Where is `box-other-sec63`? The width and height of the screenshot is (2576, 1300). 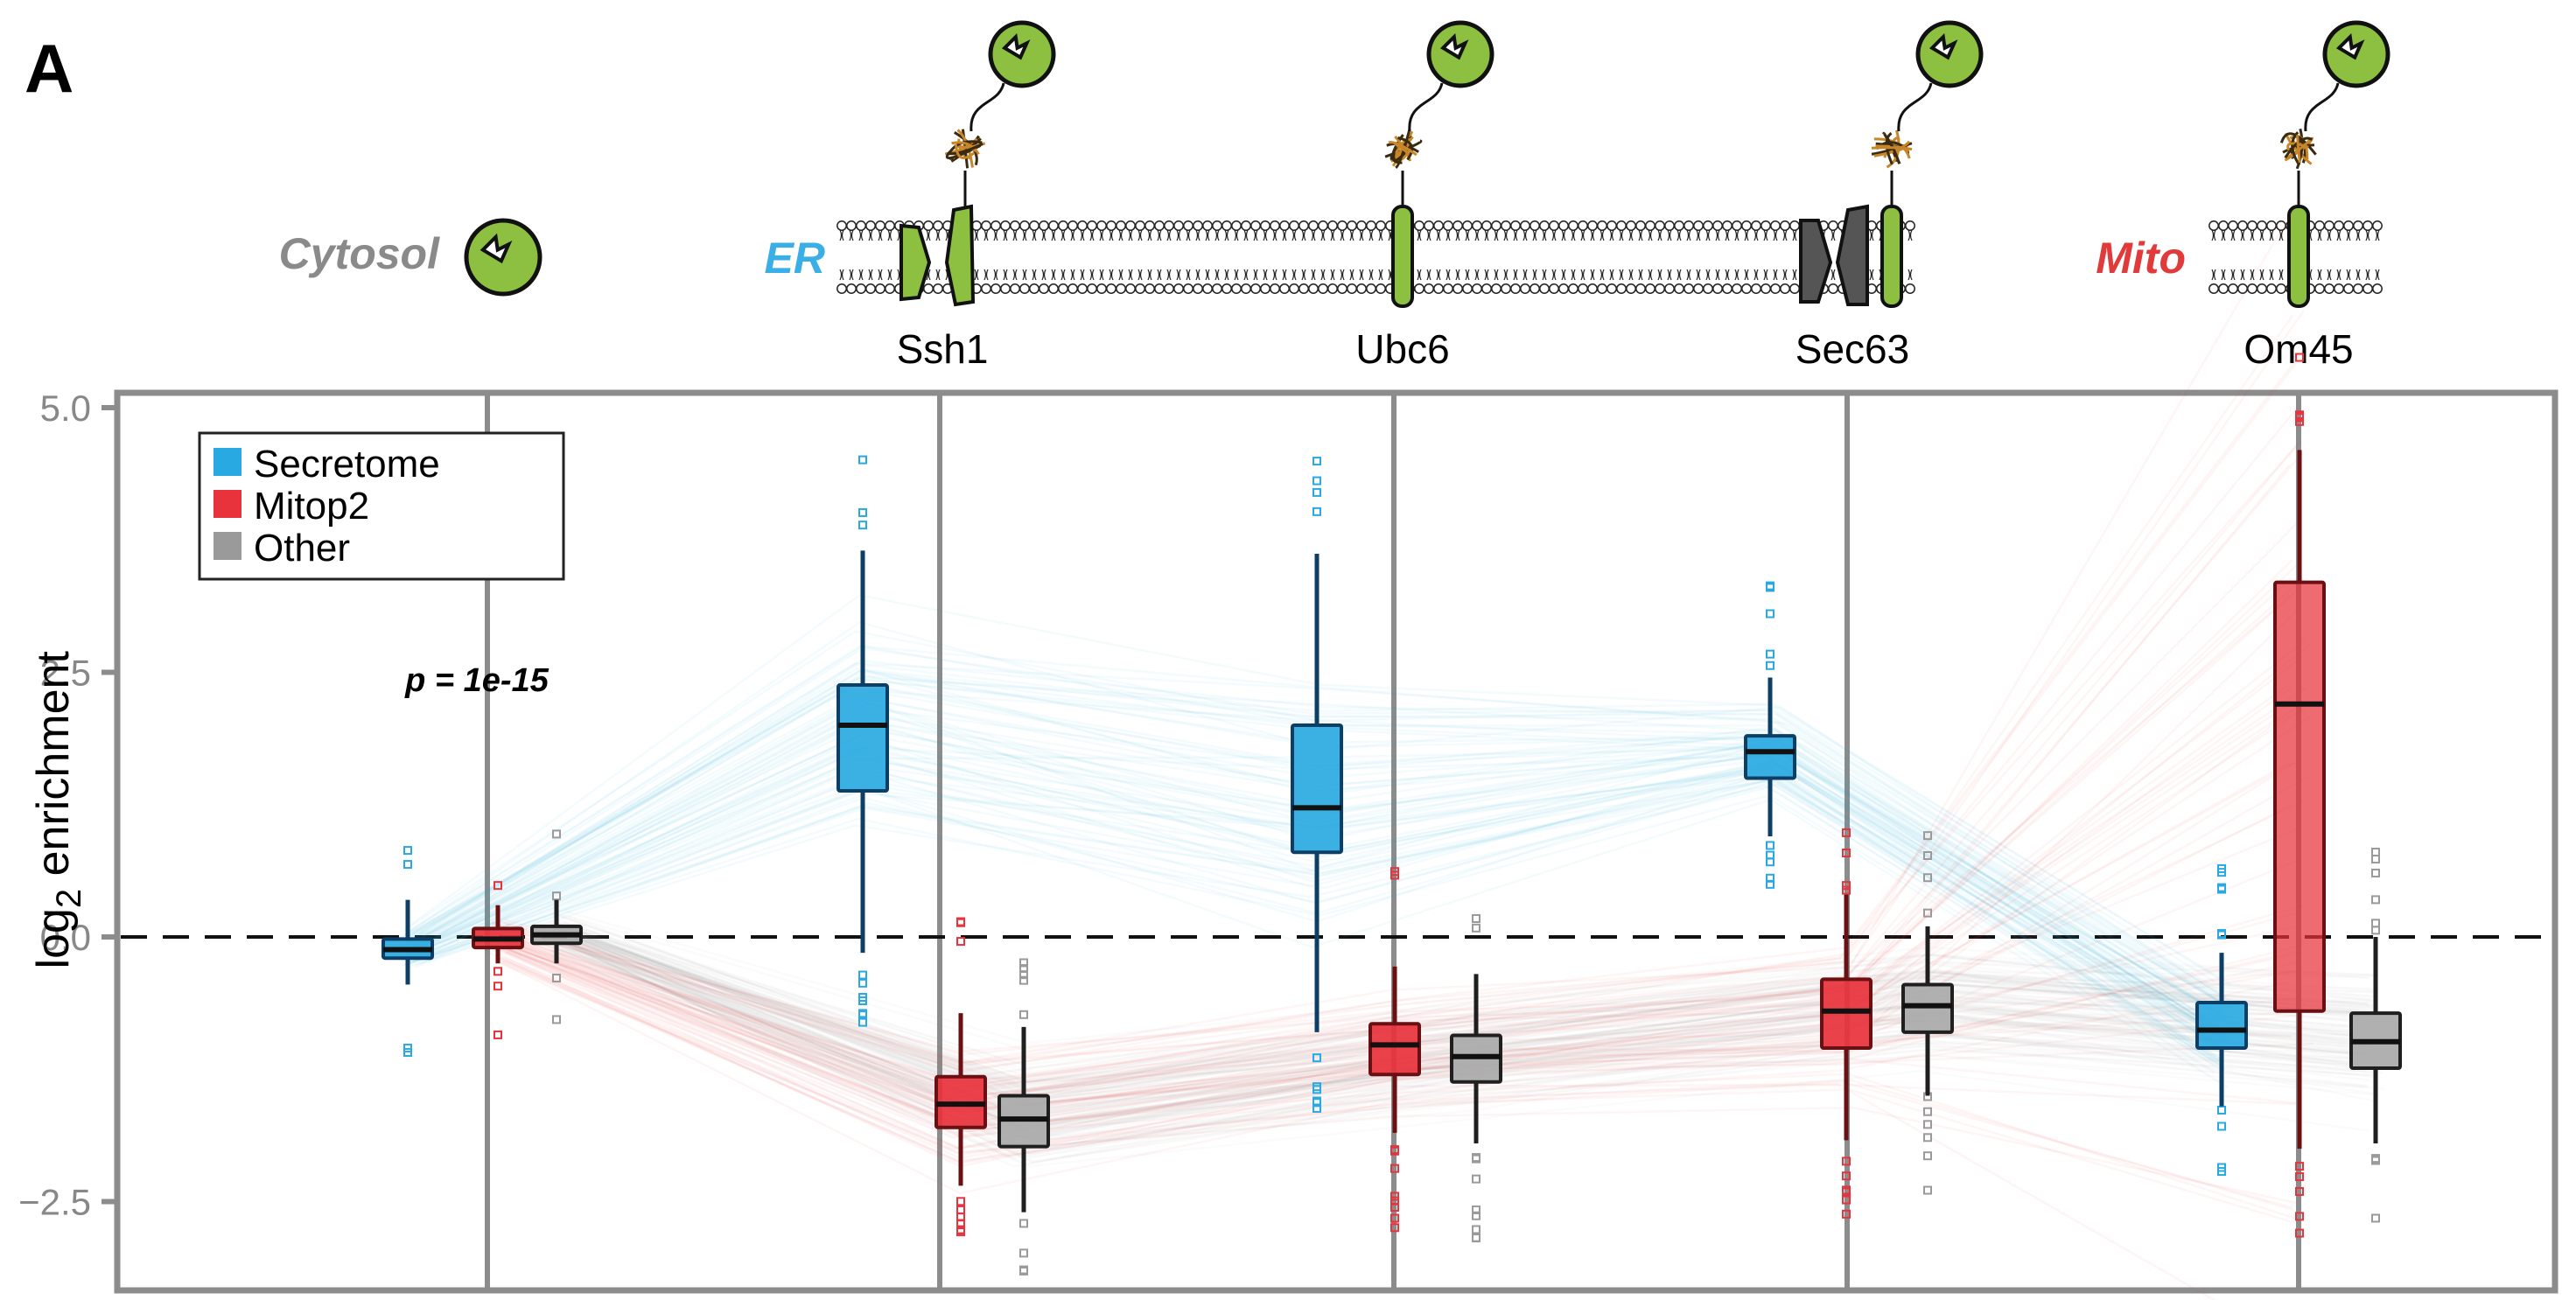 box-other-sec63 is located at coordinates (1927, 1013).